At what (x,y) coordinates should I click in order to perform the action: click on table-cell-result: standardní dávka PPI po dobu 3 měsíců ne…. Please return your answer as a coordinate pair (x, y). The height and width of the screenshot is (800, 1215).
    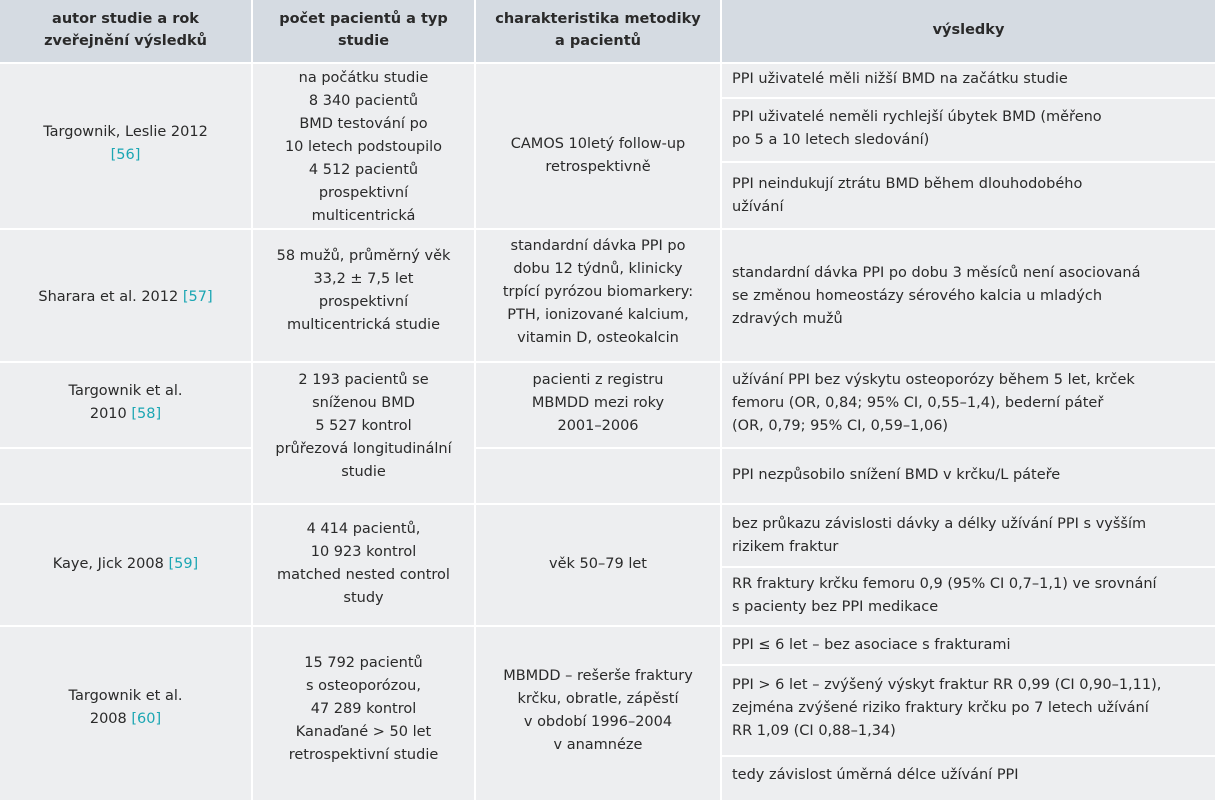
    Looking at the image, I should click on (936, 296).